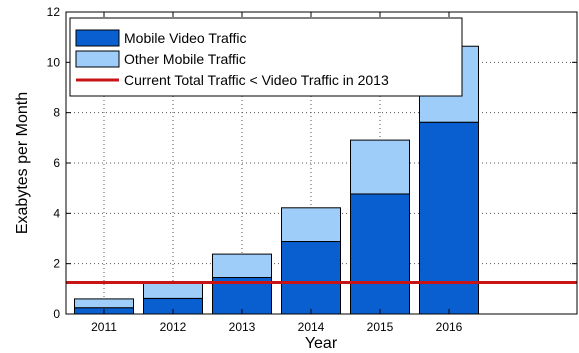 The width and height of the screenshot is (579, 353). I want to click on bar-mobile-video-2015, so click(380, 254).